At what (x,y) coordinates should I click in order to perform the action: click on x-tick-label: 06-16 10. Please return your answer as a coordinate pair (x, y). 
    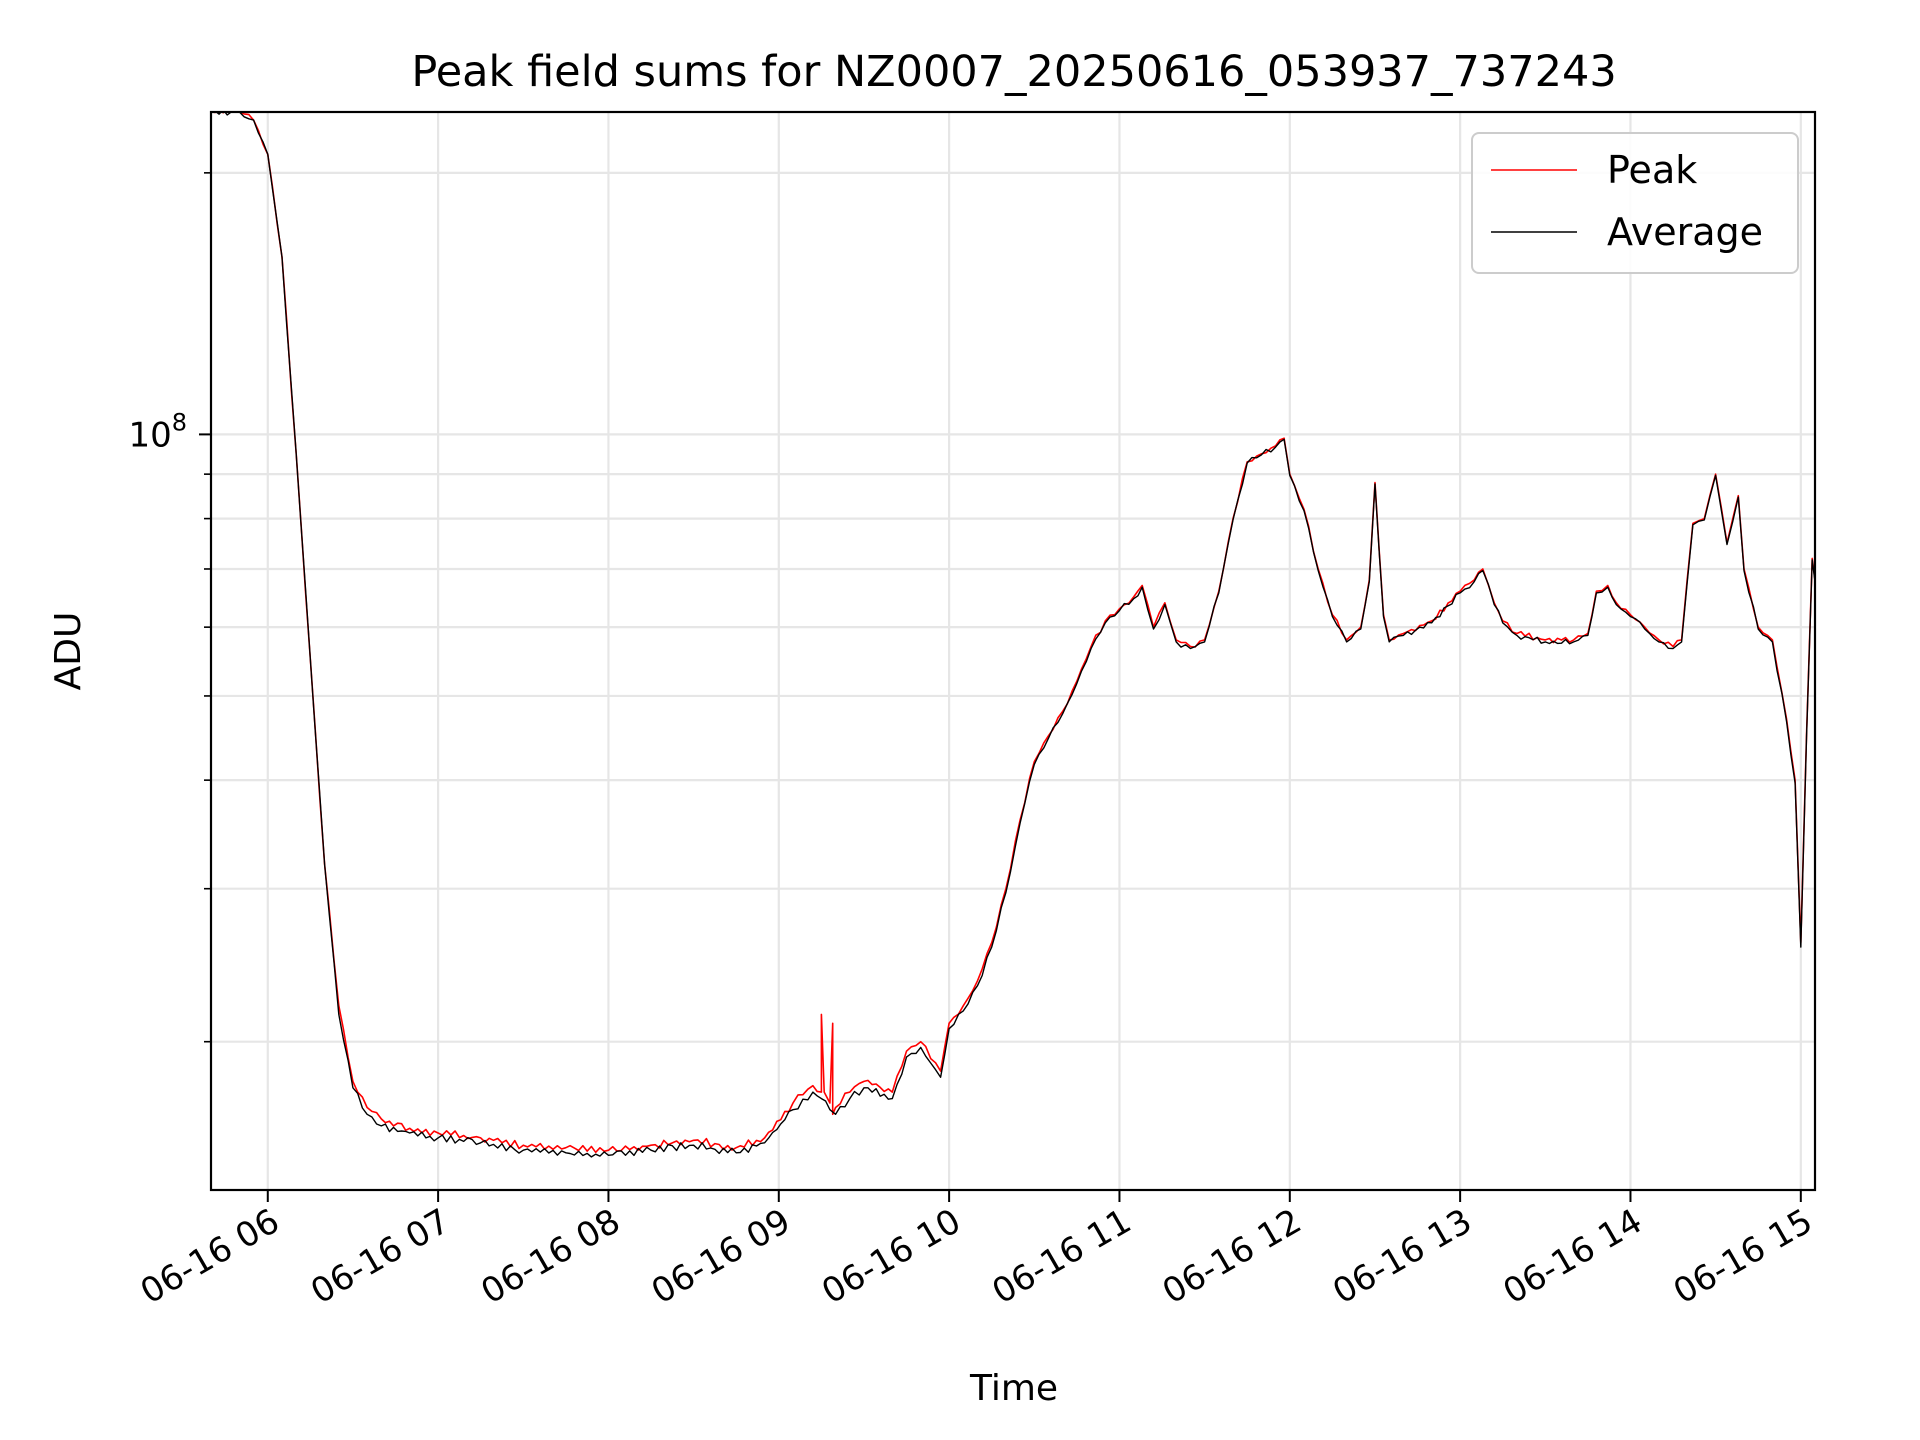
    Looking at the image, I should click on (891, 1256).